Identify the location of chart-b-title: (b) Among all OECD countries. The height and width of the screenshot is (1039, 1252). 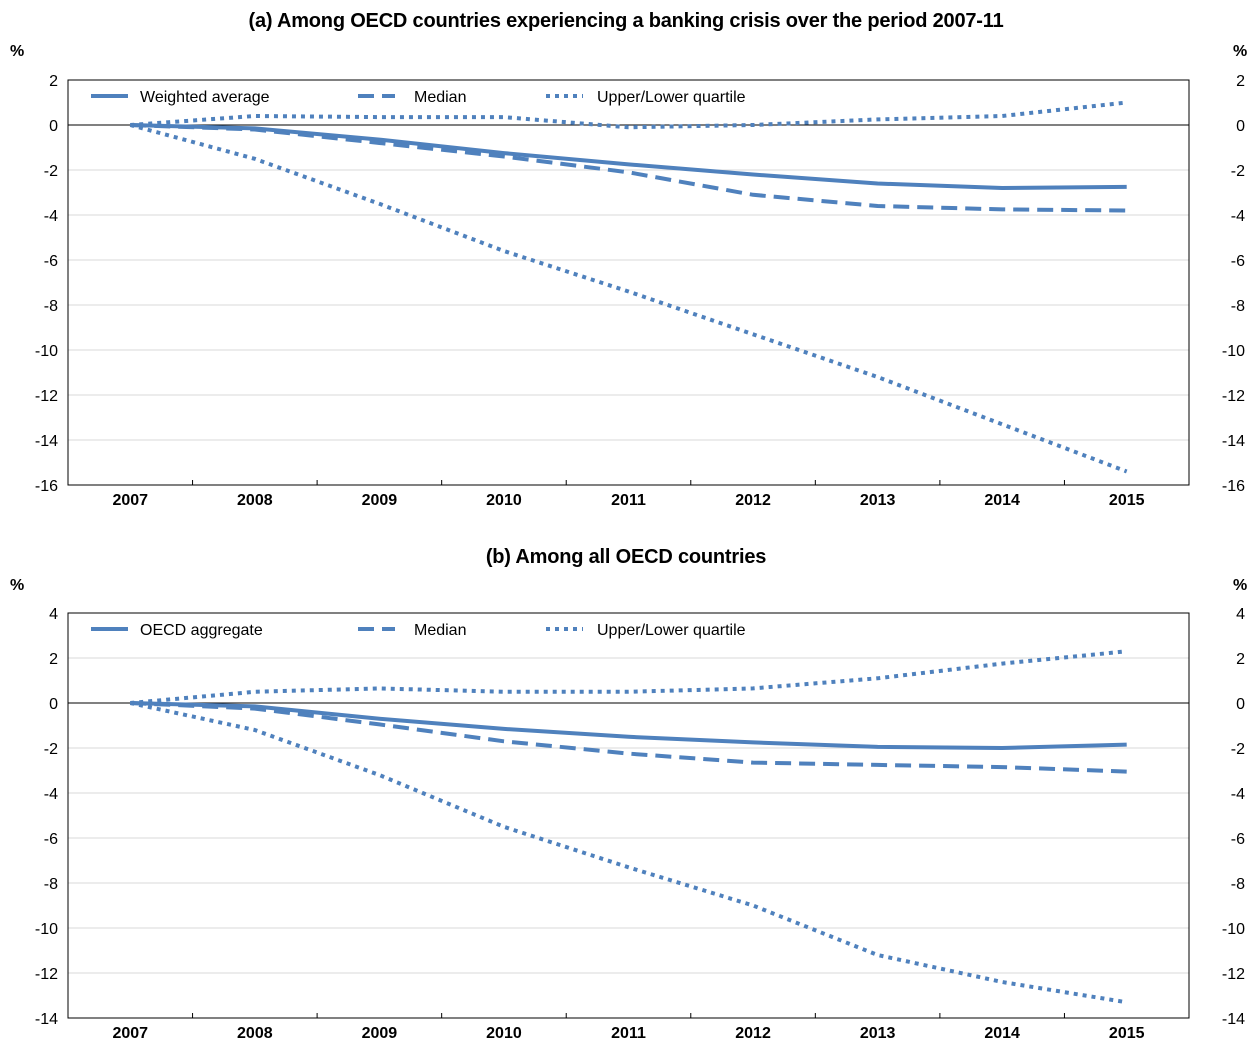
(626, 557).